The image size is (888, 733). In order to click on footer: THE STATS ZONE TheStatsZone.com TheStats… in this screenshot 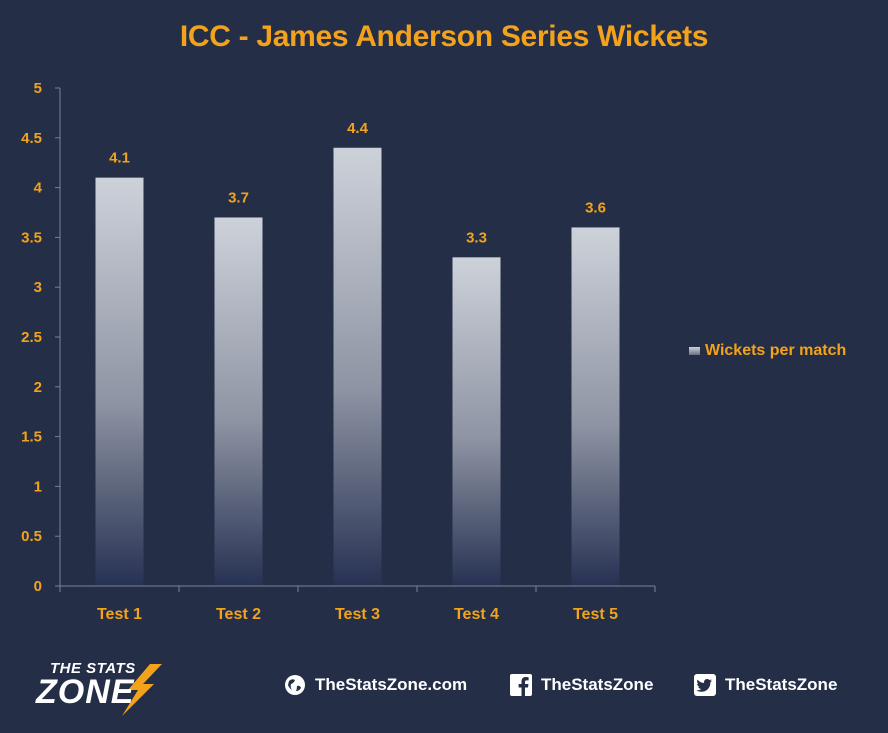, I will do `click(444, 685)`.